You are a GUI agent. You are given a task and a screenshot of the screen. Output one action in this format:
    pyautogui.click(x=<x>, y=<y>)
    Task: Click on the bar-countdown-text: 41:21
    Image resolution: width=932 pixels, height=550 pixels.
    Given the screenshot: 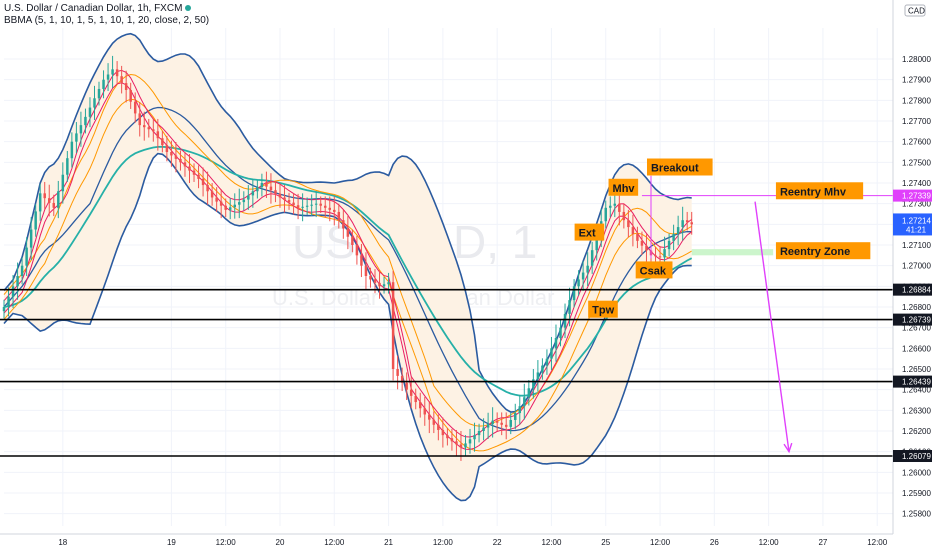 What is the action you would take?
    pyautogui.click(x=916, y=229)
    